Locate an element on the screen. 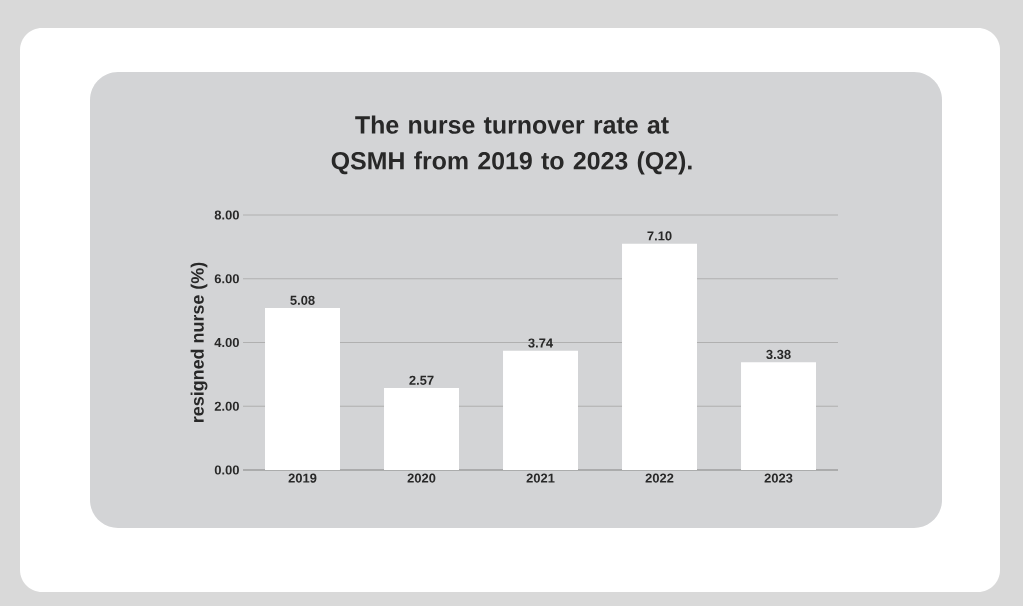 The width and height of the screenshot is (1023, 606). data-label: 2.57 is located at coordinates (421, 380).